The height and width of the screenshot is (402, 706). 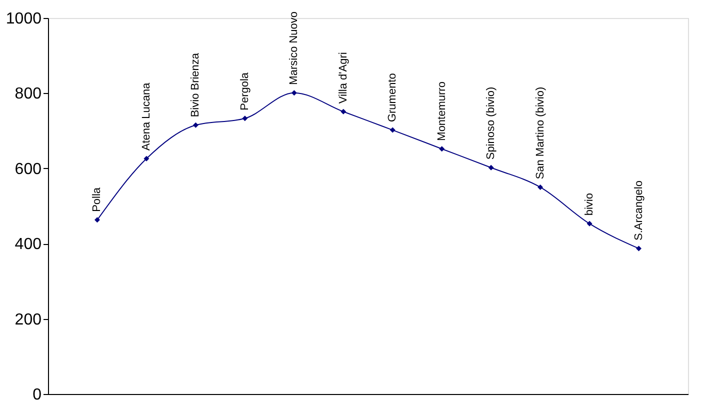 I want to click on x-tick-label: Polla, so click(x=97, y=199).